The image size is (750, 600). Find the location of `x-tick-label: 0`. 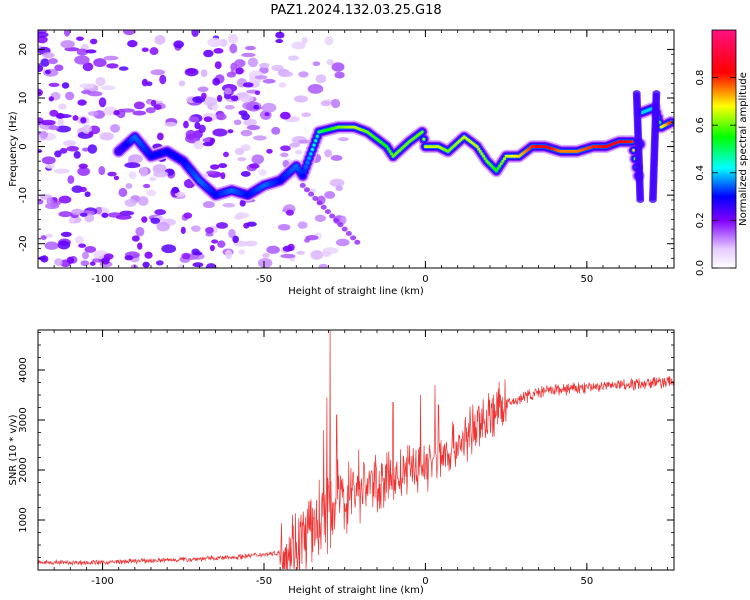

x-tick-label: 0 is located at coordinates (425, 279).